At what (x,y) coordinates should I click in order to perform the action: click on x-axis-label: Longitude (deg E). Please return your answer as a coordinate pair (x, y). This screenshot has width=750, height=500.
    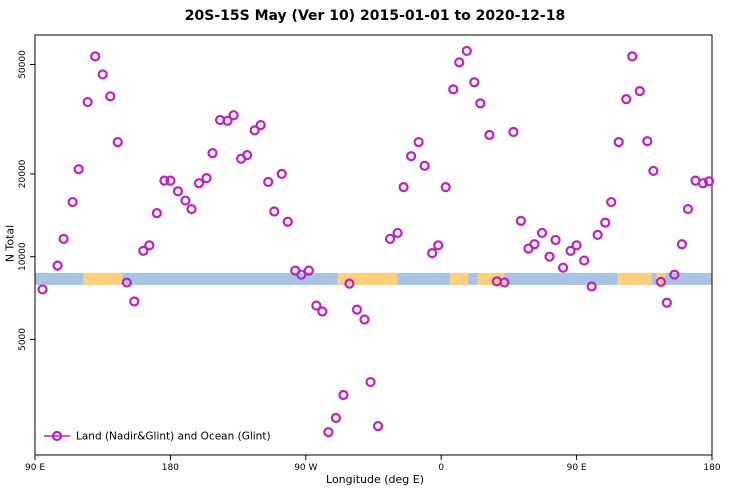
    Looking at the image, I should click on (375, 479).